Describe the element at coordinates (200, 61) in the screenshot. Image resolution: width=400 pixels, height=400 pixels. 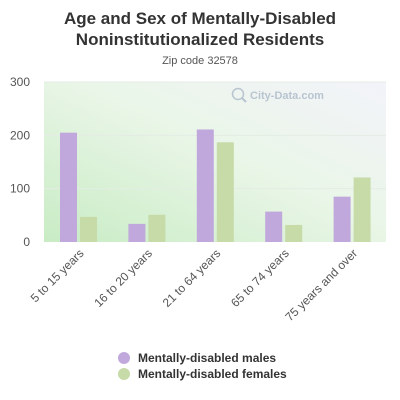
I see `chart-subtitle: Zip code 32578` at that location.